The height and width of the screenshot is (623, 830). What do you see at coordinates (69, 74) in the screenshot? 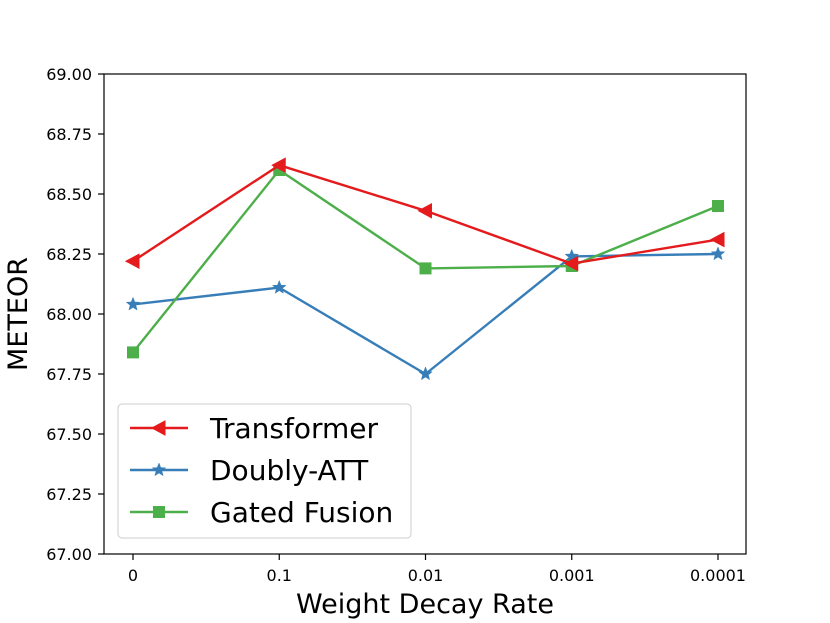
I see `y-tick-label: 69.00` at bounding box center [69, 74].